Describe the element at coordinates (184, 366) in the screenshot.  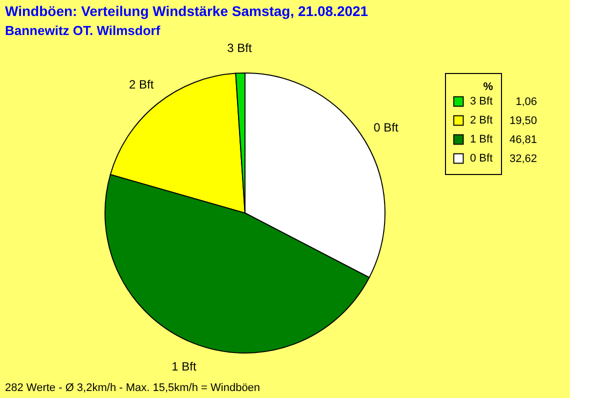
I see `slice-label: 1 Bft` at that location.